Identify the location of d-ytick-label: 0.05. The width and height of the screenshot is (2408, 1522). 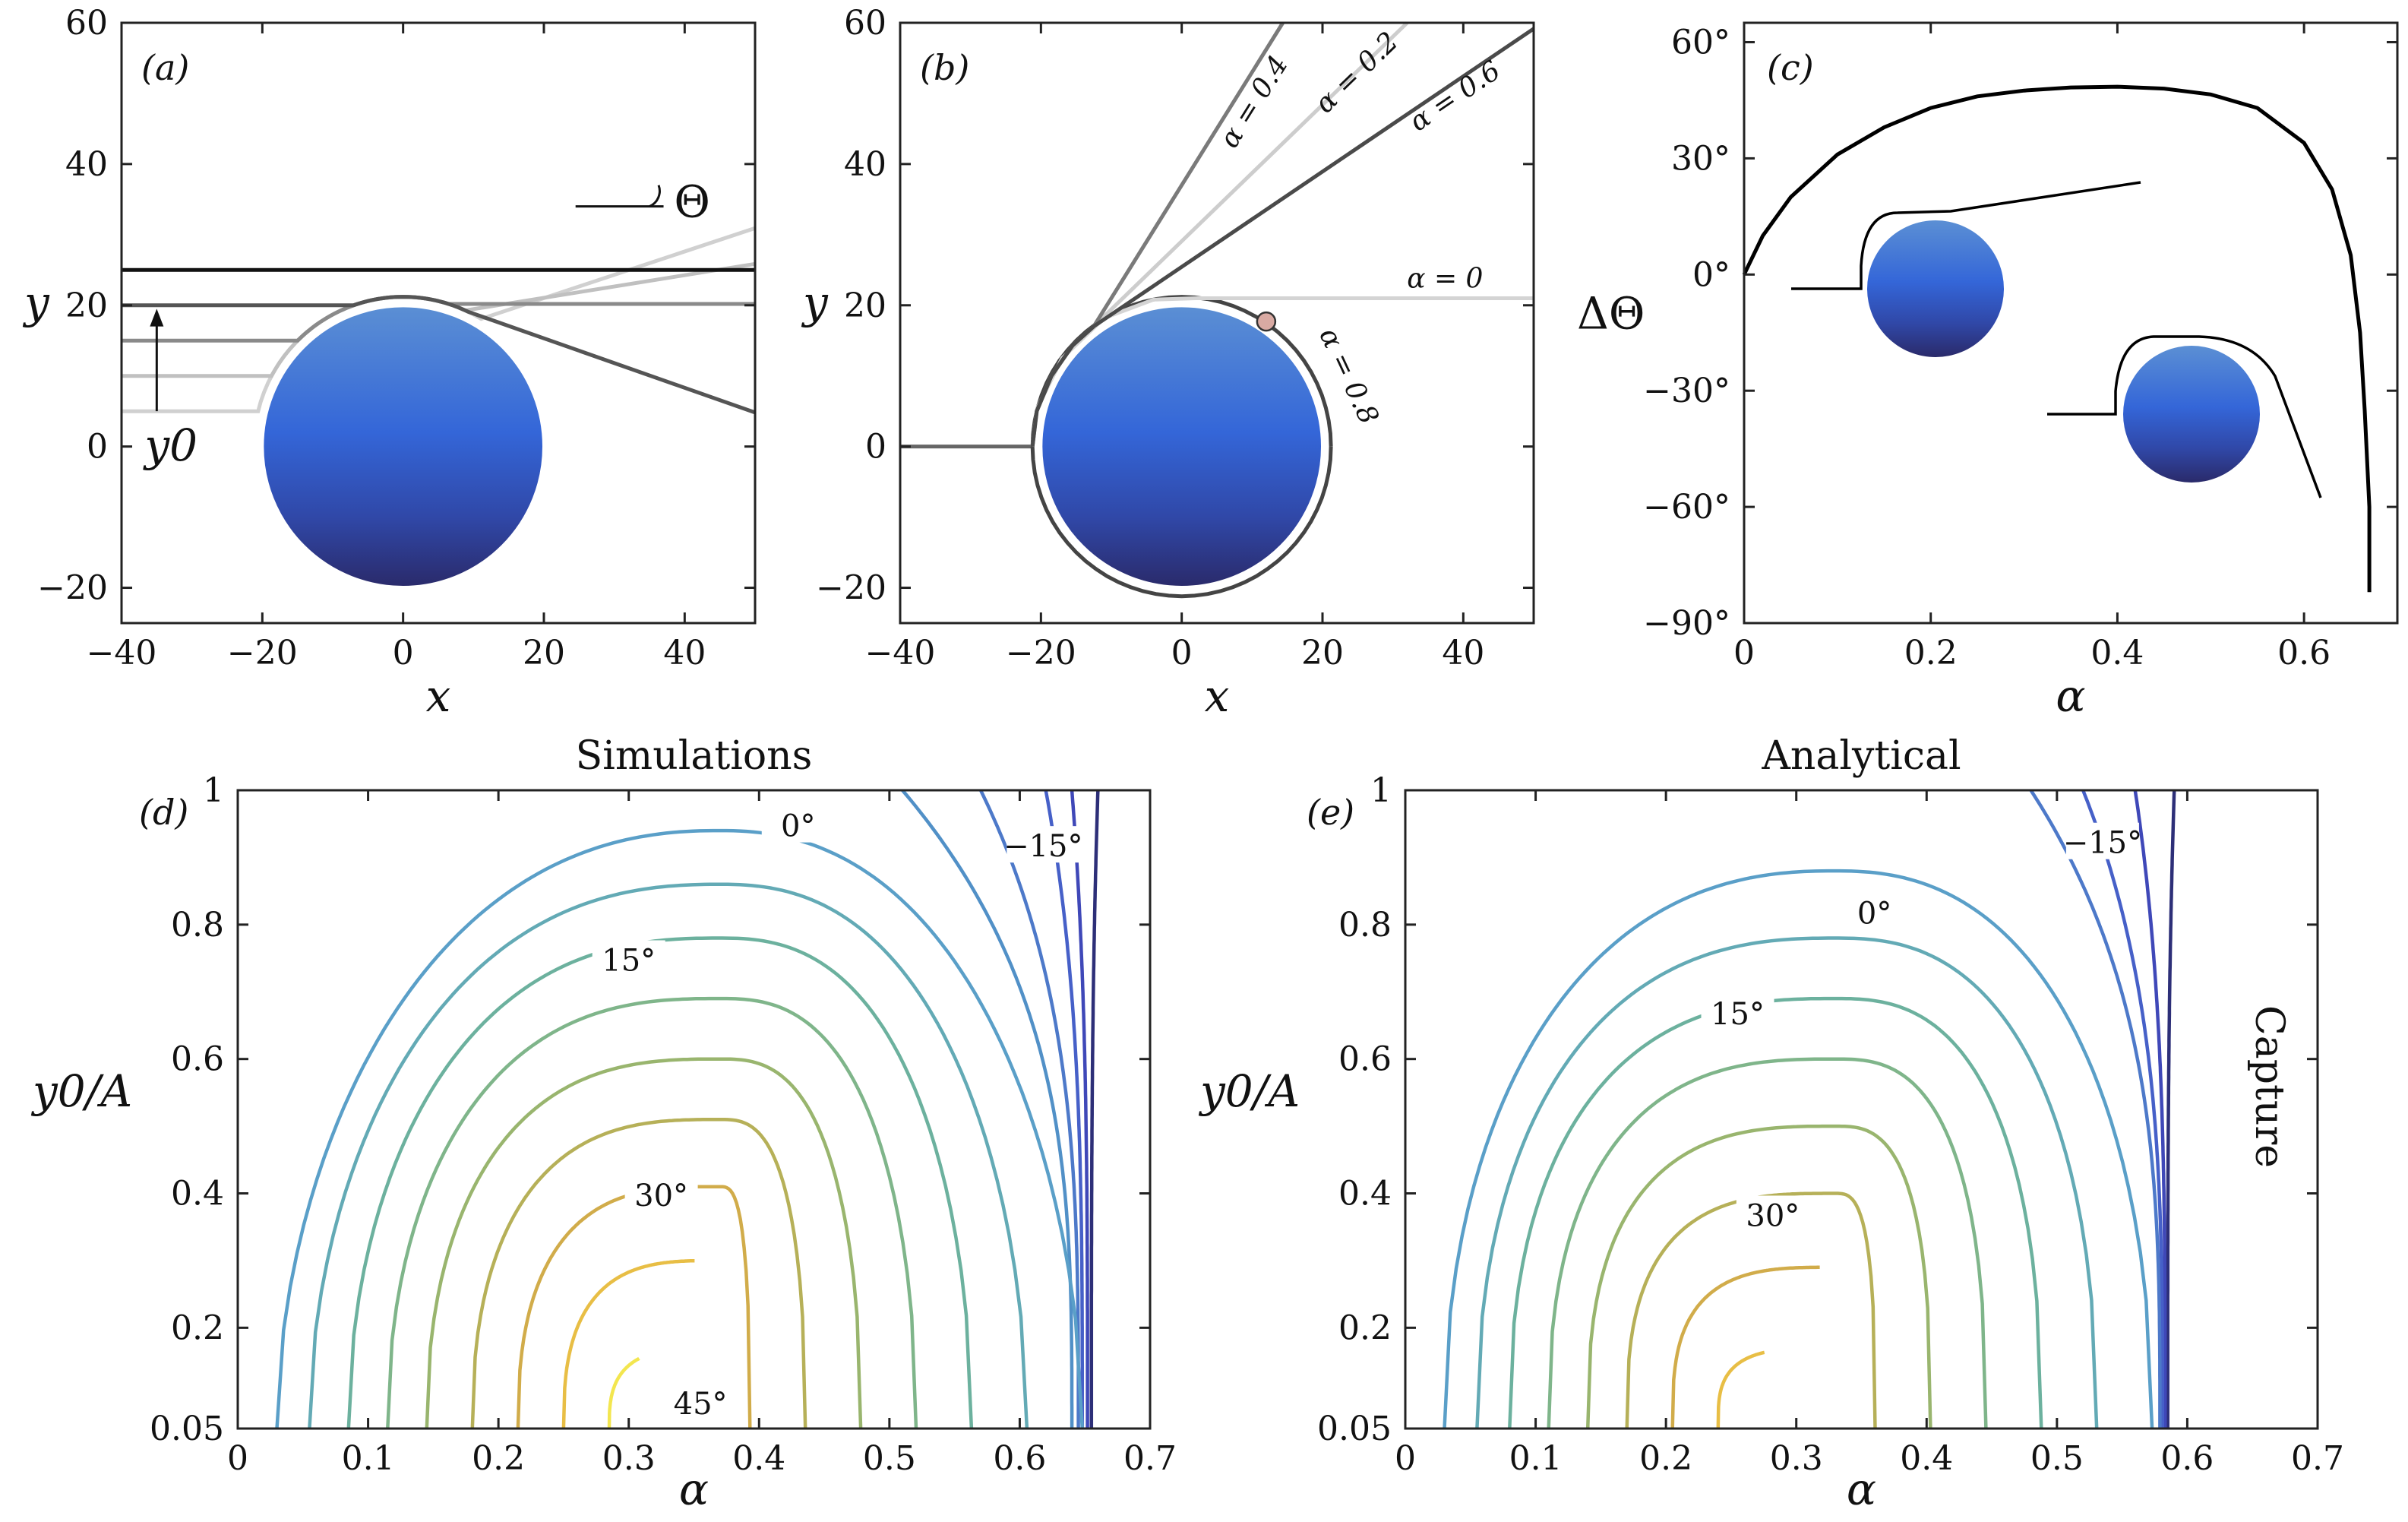
(187, 1429).